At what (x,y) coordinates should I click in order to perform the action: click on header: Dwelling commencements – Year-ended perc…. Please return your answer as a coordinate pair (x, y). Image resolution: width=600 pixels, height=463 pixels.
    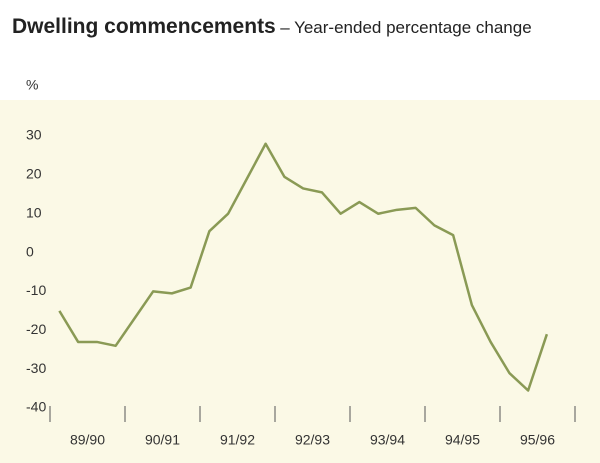
    Looking at the image, I should click on (282, 28).